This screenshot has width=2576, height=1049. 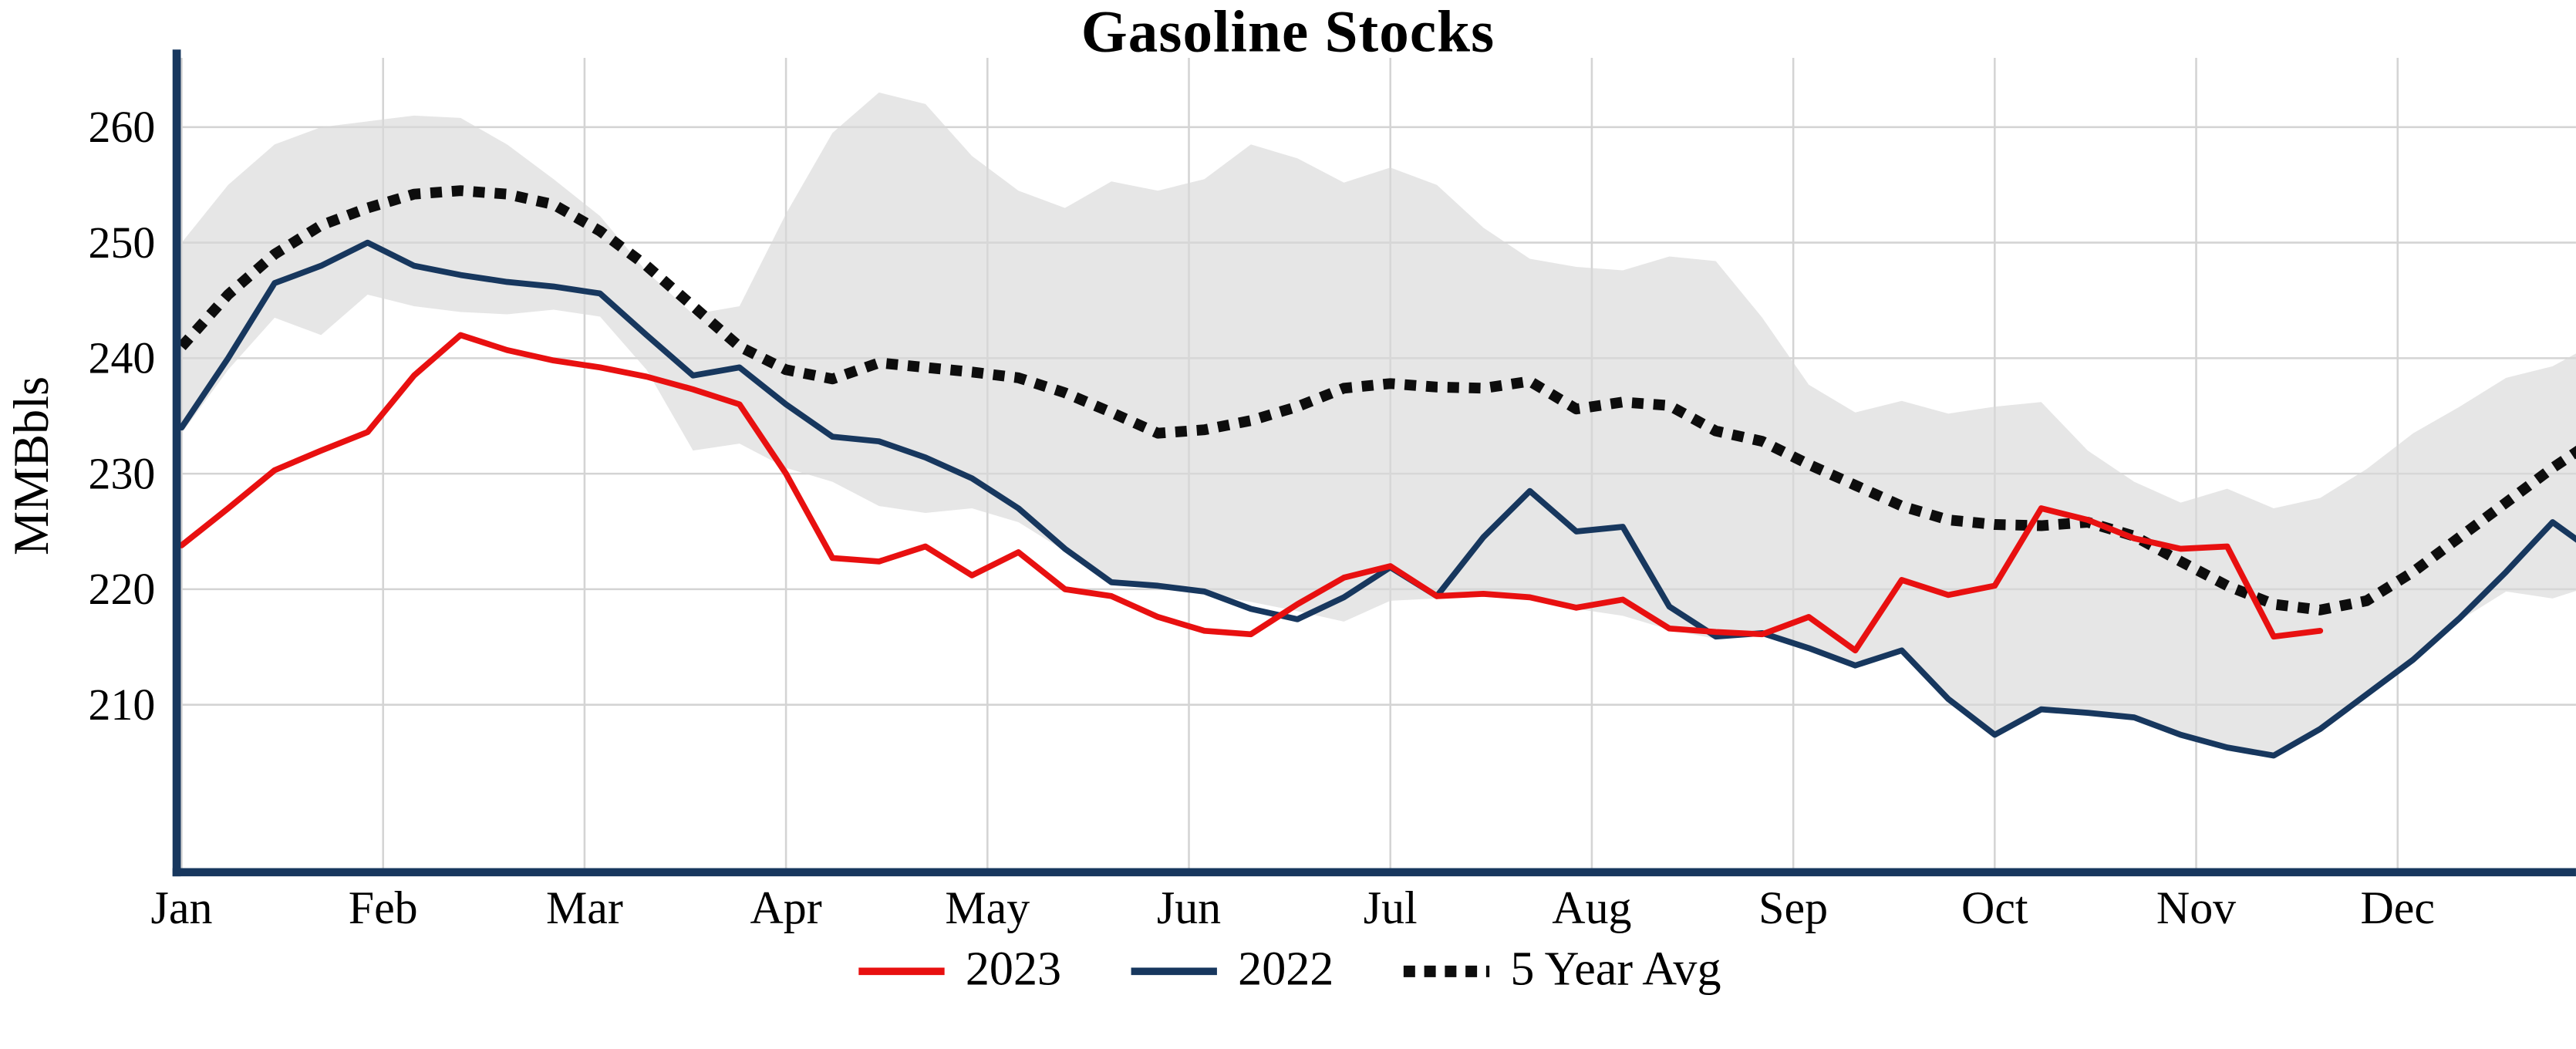 What do you see at coordinates (1591, 907) in the screenshot?
I see `x-tick-label-aug: Aug` at bounding box center [1591, 907].